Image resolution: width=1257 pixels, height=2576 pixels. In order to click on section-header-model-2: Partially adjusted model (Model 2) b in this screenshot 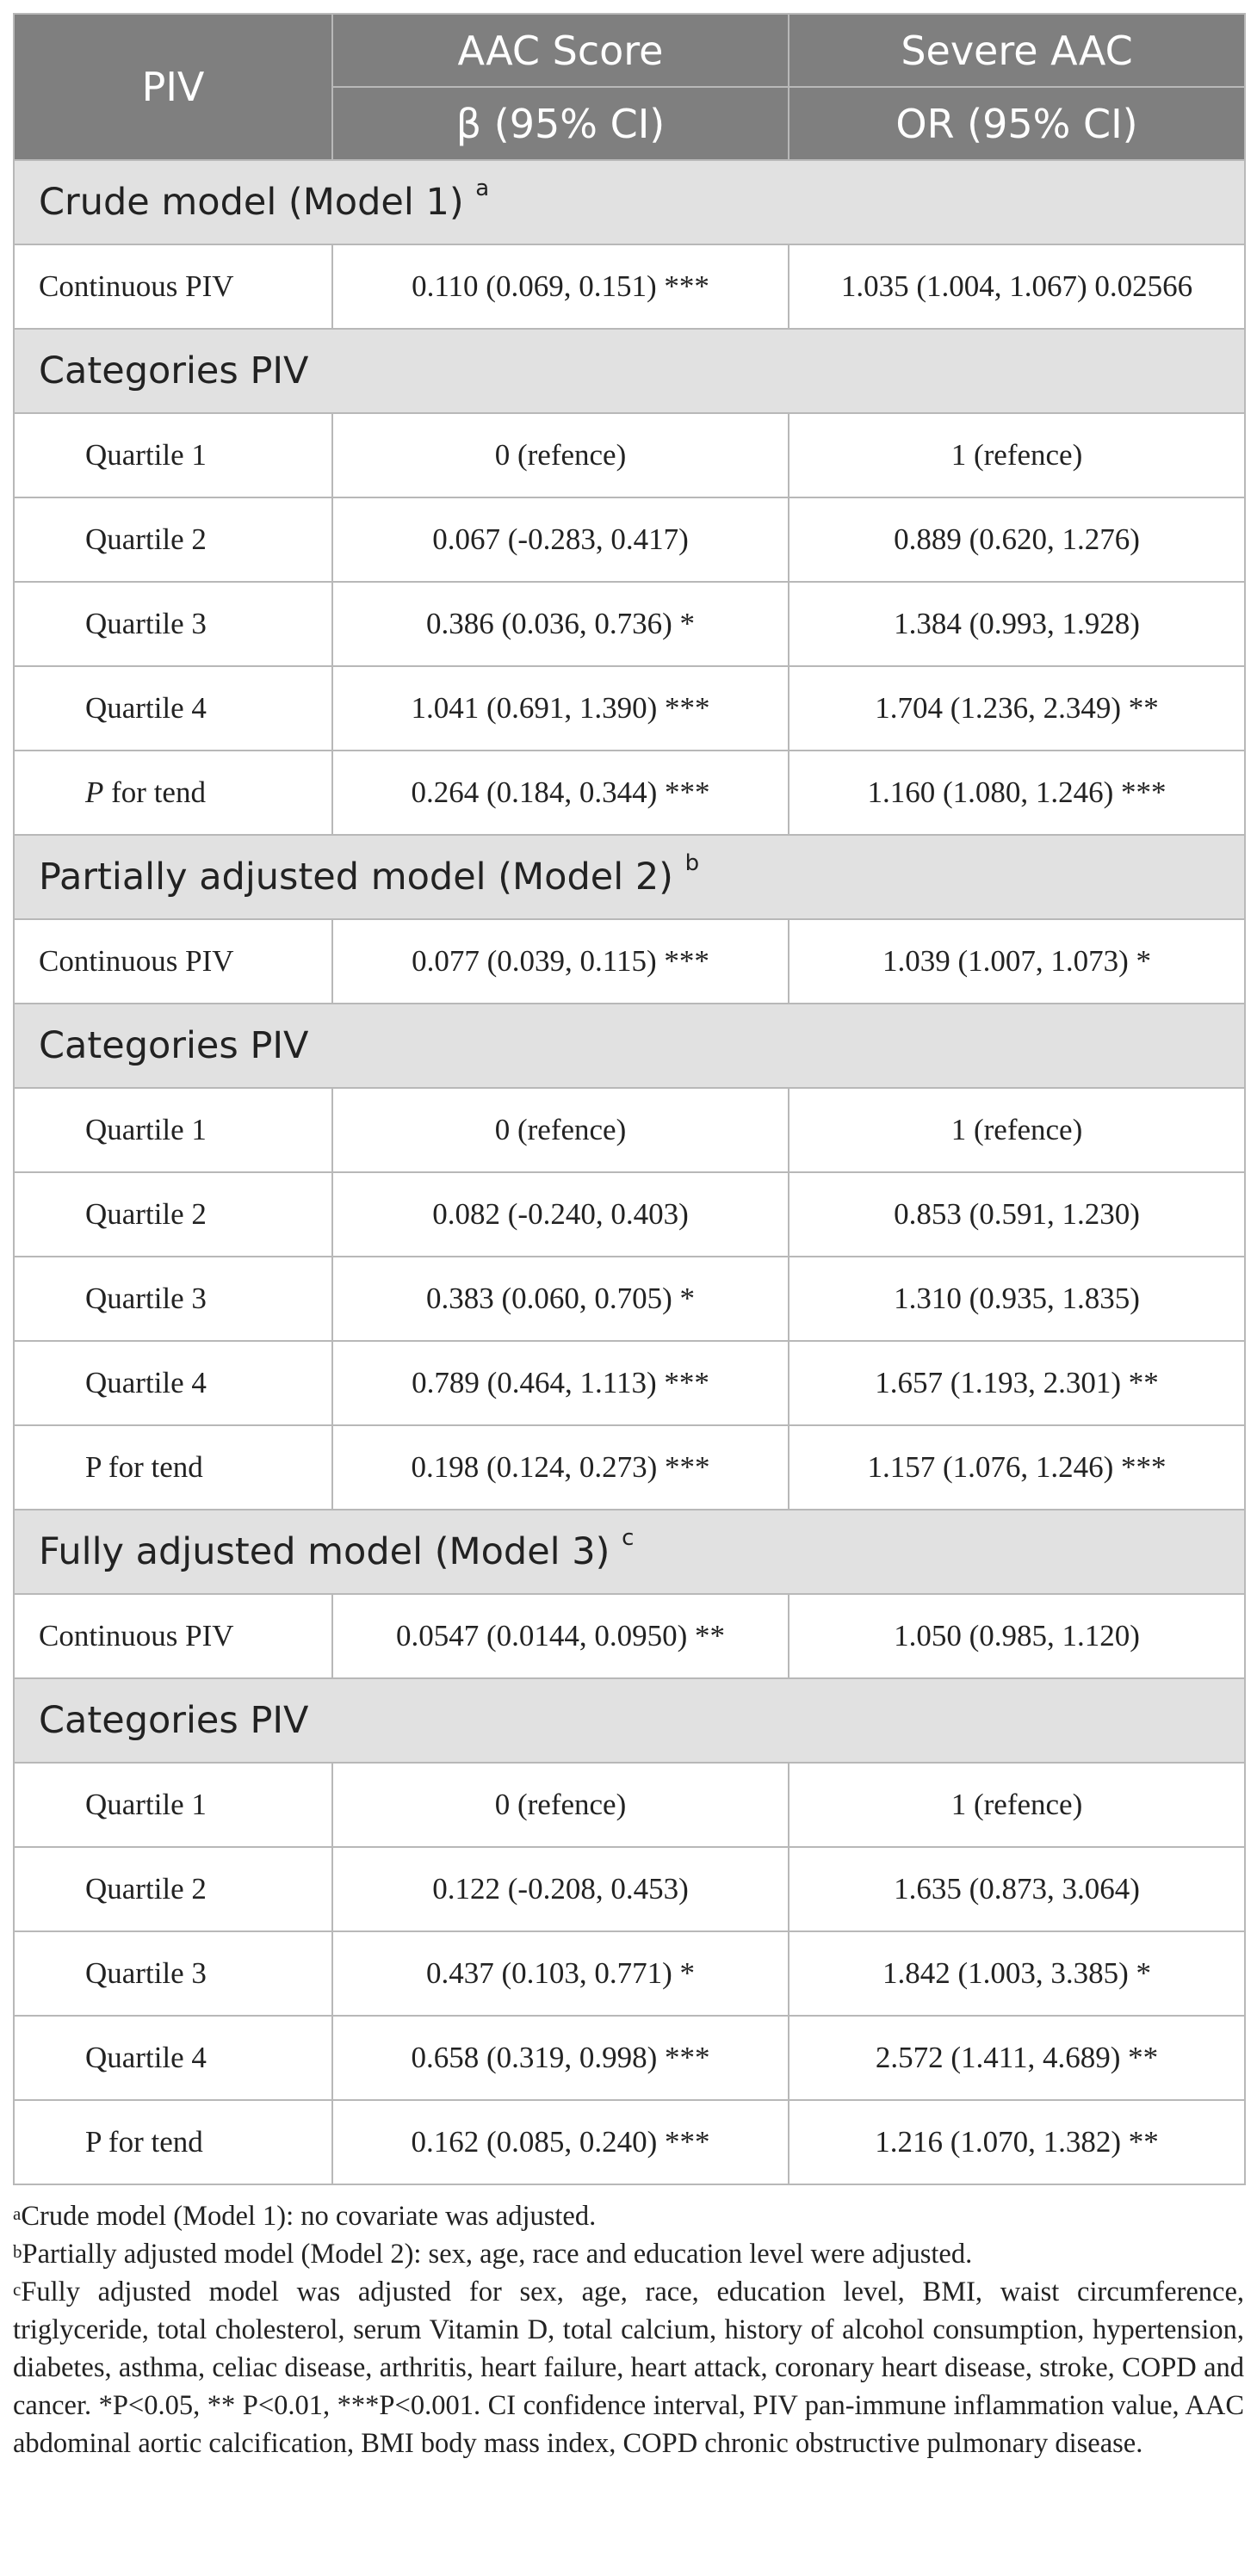, I will do `click(629, 877)`.